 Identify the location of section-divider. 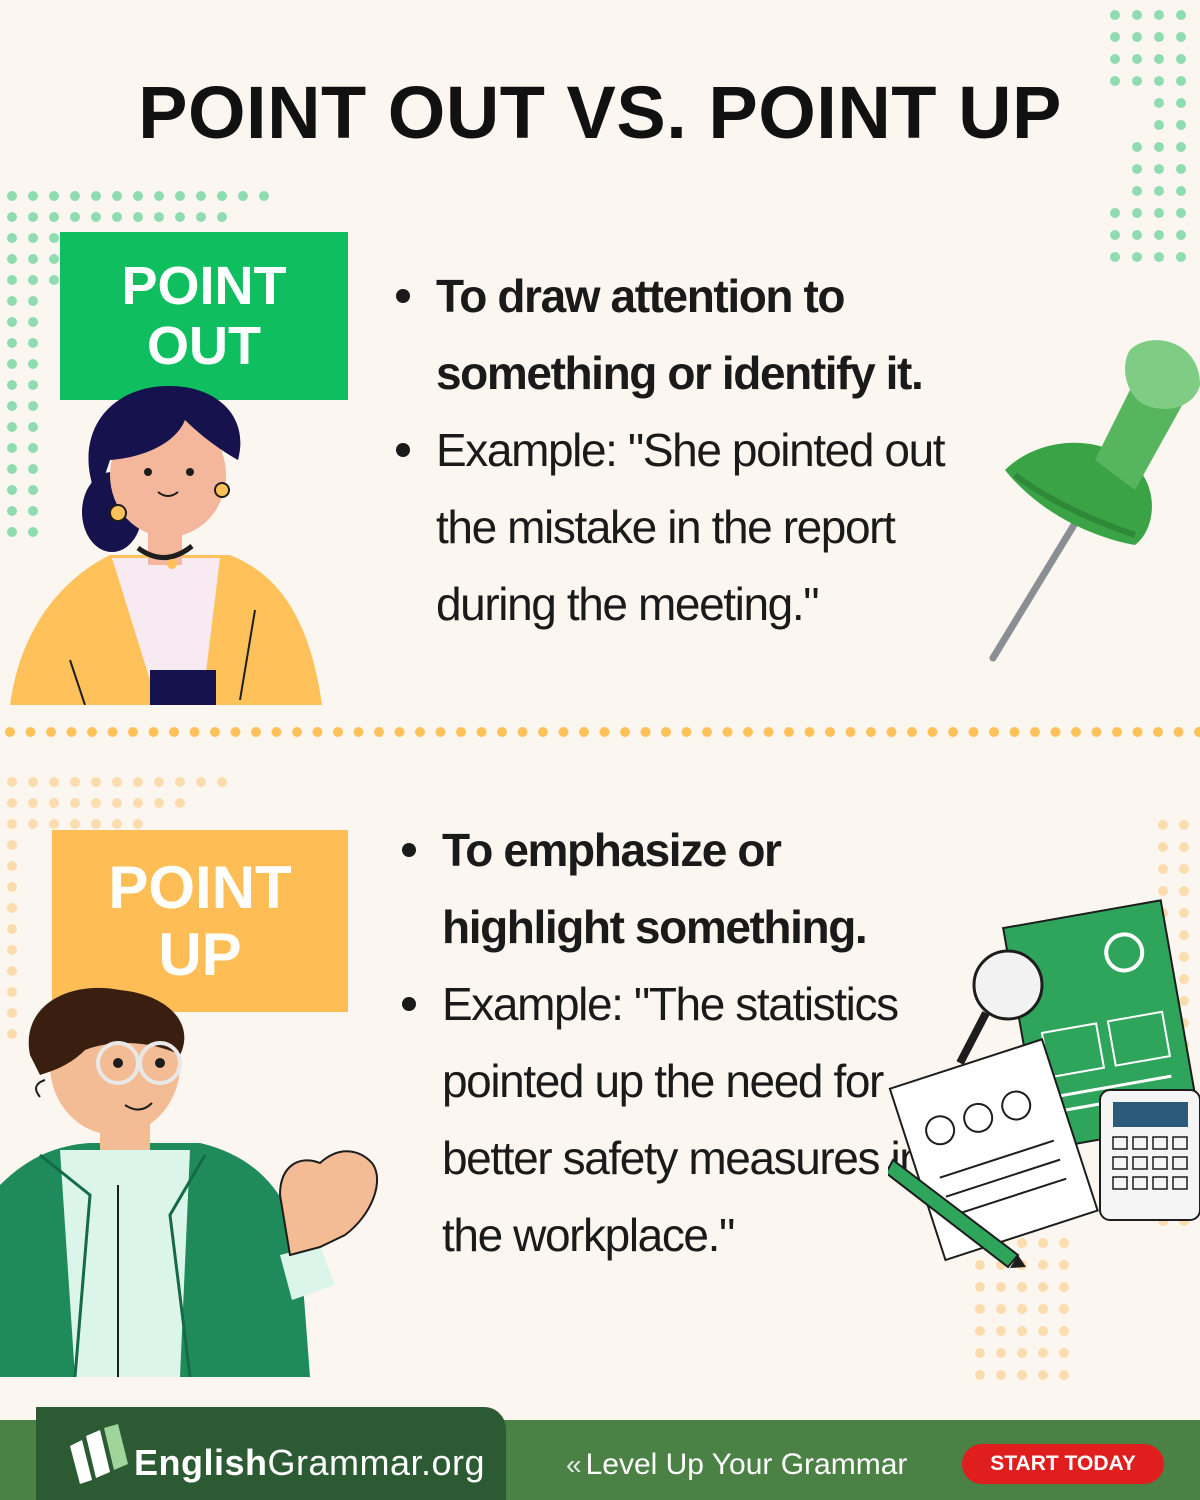
(602, 732).